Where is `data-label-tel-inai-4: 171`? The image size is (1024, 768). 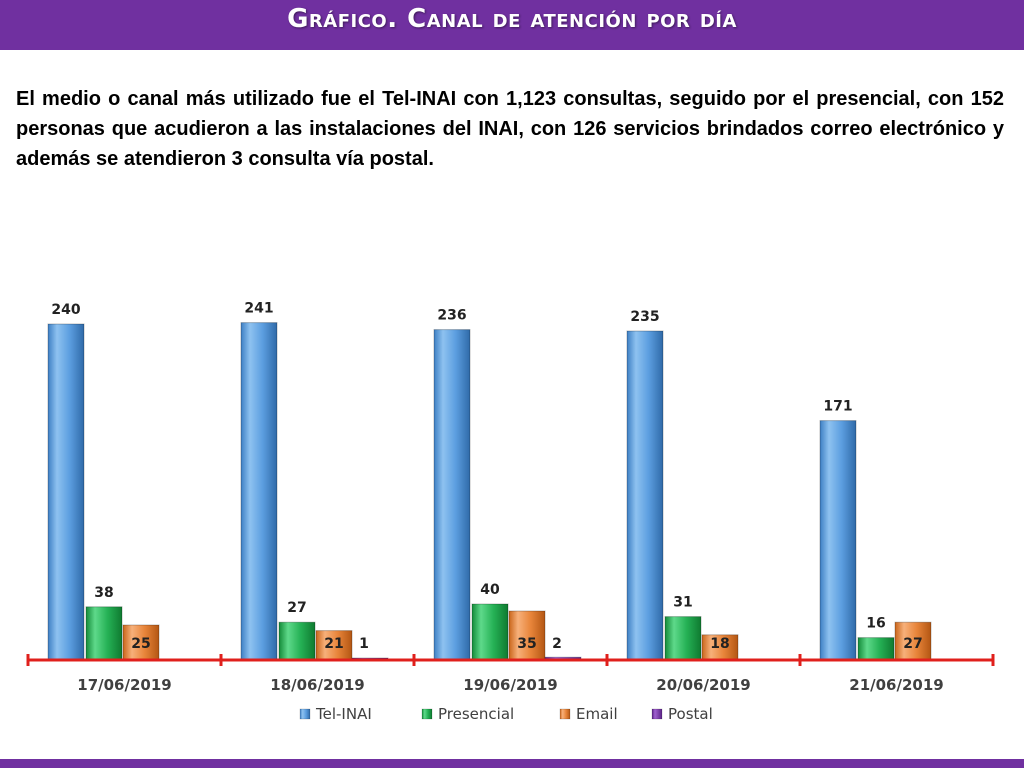 data-label-tel-inai-4: 171 is located at coordinates (837, 407).